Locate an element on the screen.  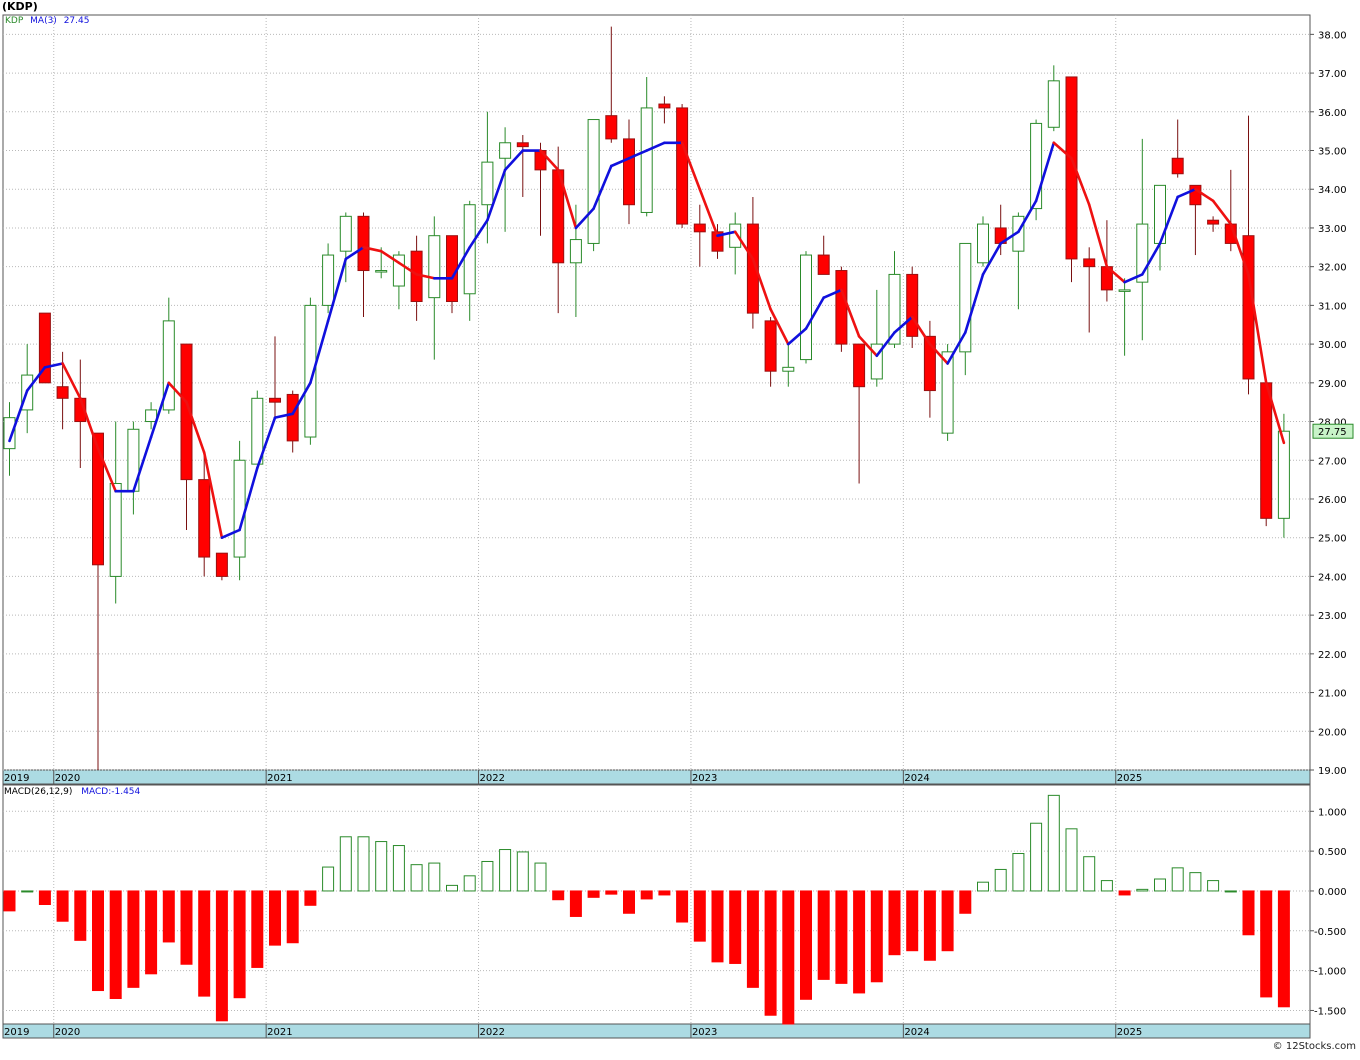
macd-tick-label: -0.500 is located at coordinates (1330, 932).